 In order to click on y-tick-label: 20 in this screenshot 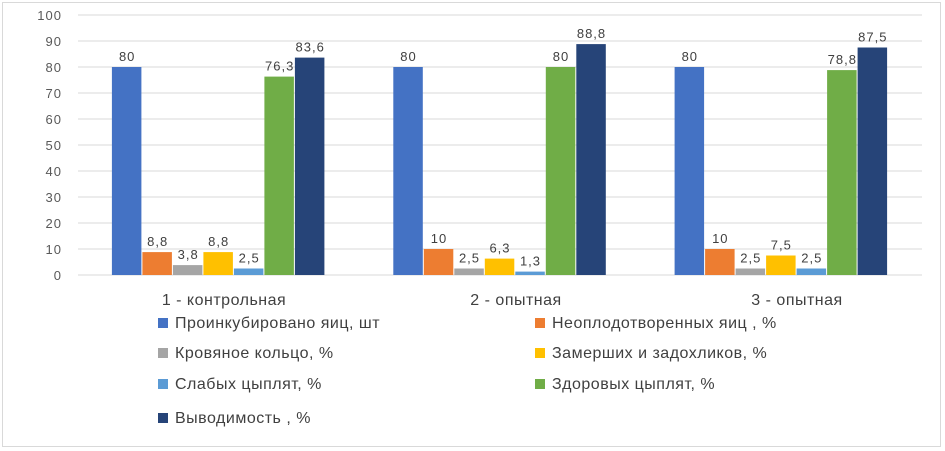, I will do `click(54, 223)`.